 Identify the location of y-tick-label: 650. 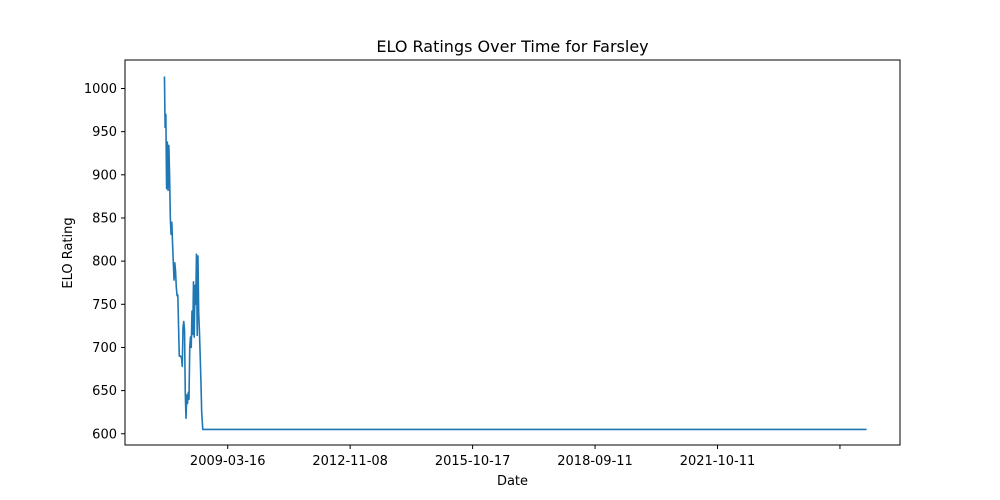
(104, 391).